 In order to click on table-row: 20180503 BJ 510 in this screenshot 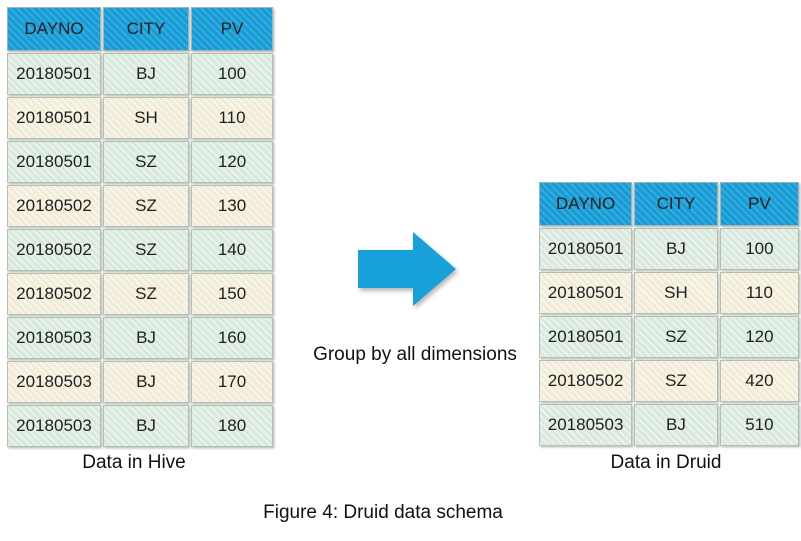, I will do `click(669, 425)`.